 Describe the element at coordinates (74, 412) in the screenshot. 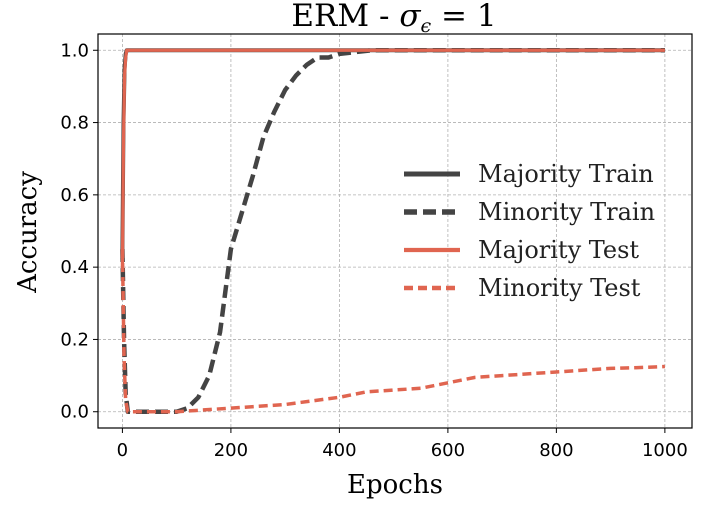

I see `y-tick-label: 0.0` at that location.